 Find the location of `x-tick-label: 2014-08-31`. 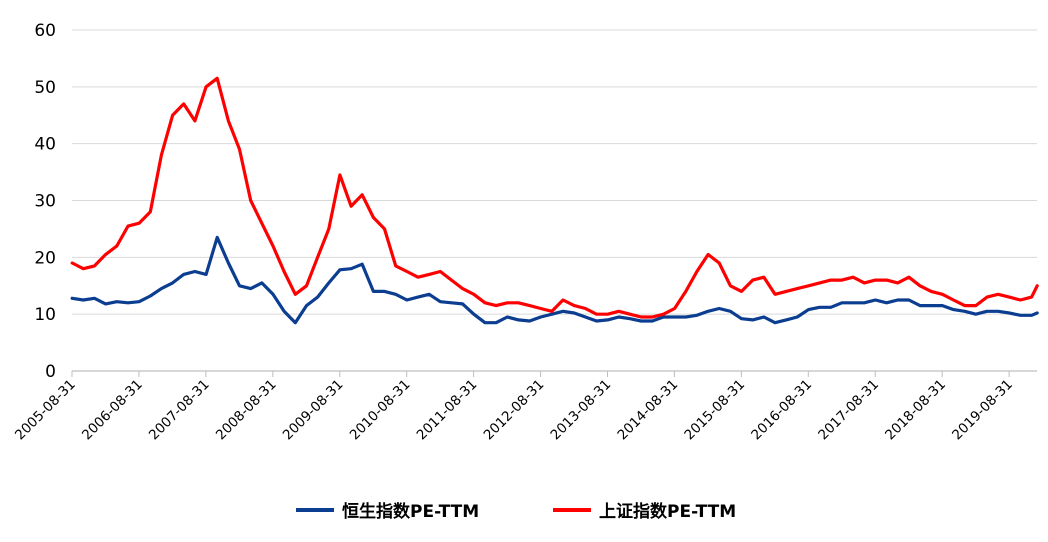

x-tick-label: 2014-08-31 is located at coordinates (647, 410).